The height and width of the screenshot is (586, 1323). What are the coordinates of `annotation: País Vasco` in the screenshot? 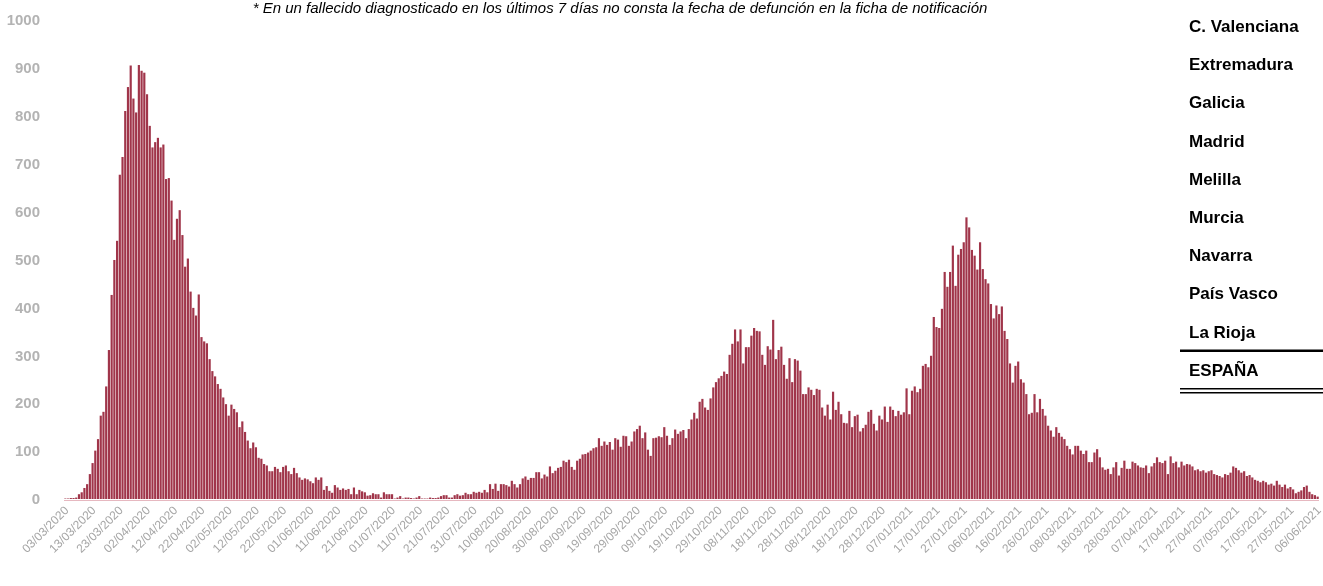 It's located at (1233, 294).